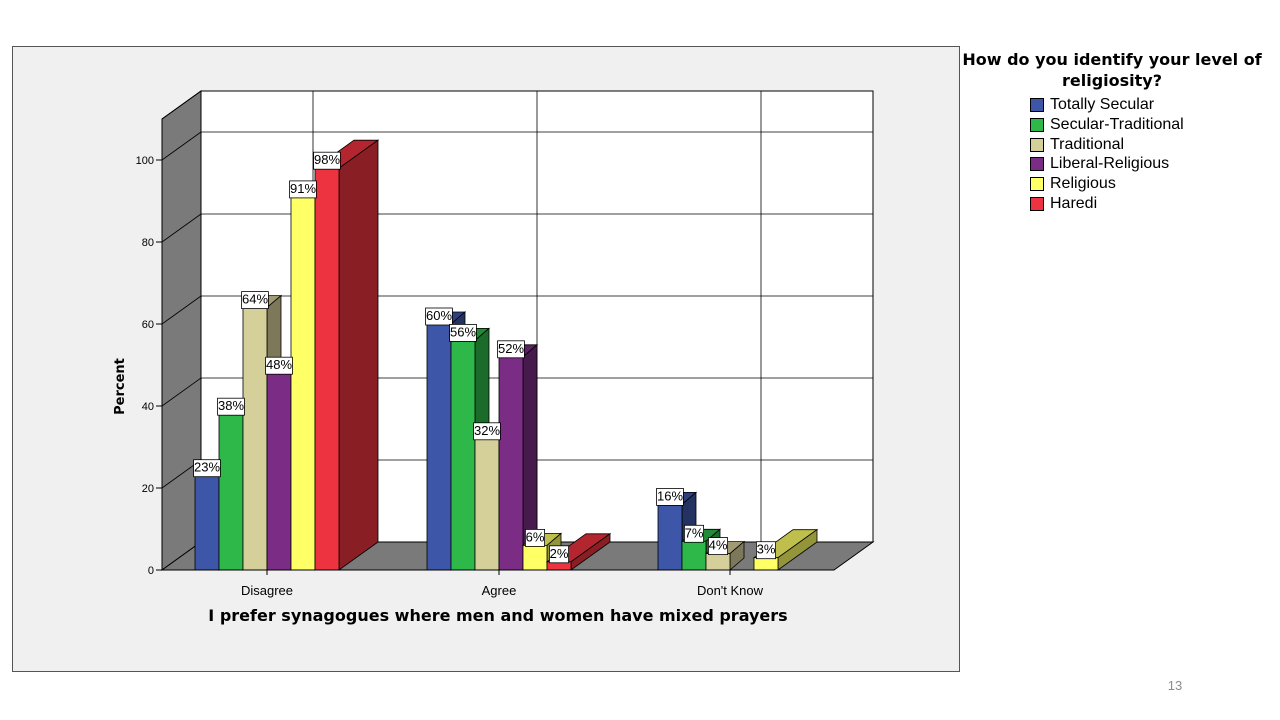  I want to click on data-label-text: 38%, so click(231, 405).